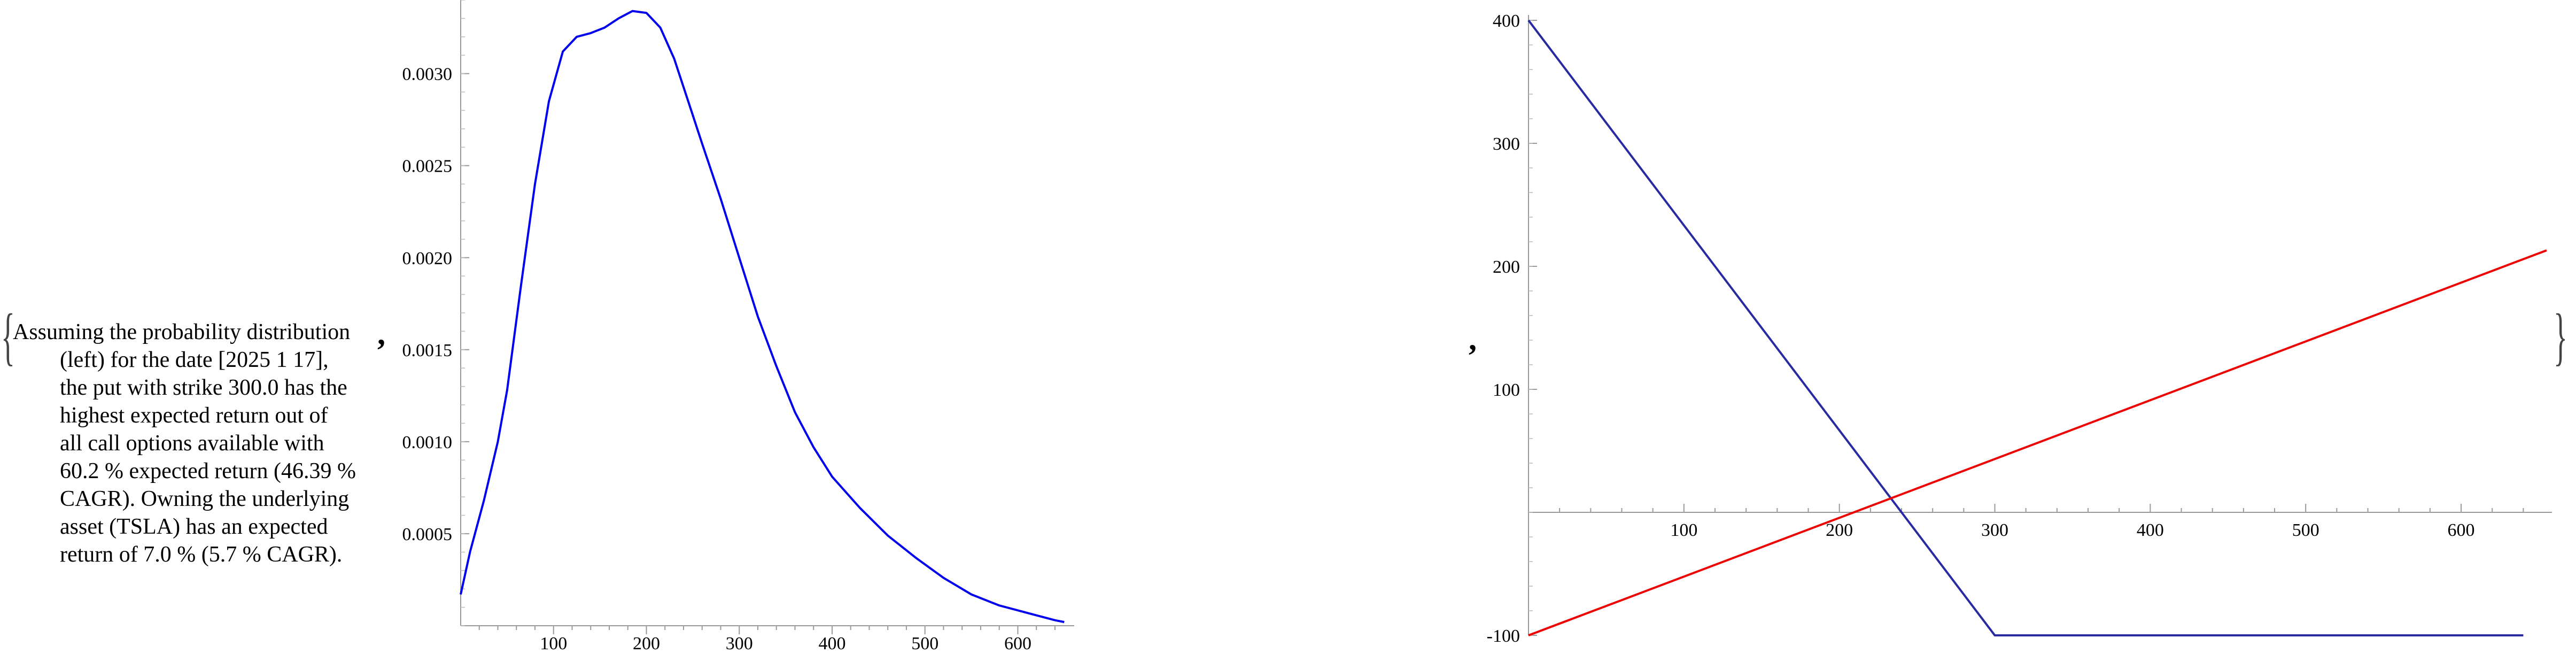 The width and height of the screenshot is (2576, 653). Describe the element at coordinates (427, 166) in the screenshot. I see `y-tick-label: 0.0025` at that location.